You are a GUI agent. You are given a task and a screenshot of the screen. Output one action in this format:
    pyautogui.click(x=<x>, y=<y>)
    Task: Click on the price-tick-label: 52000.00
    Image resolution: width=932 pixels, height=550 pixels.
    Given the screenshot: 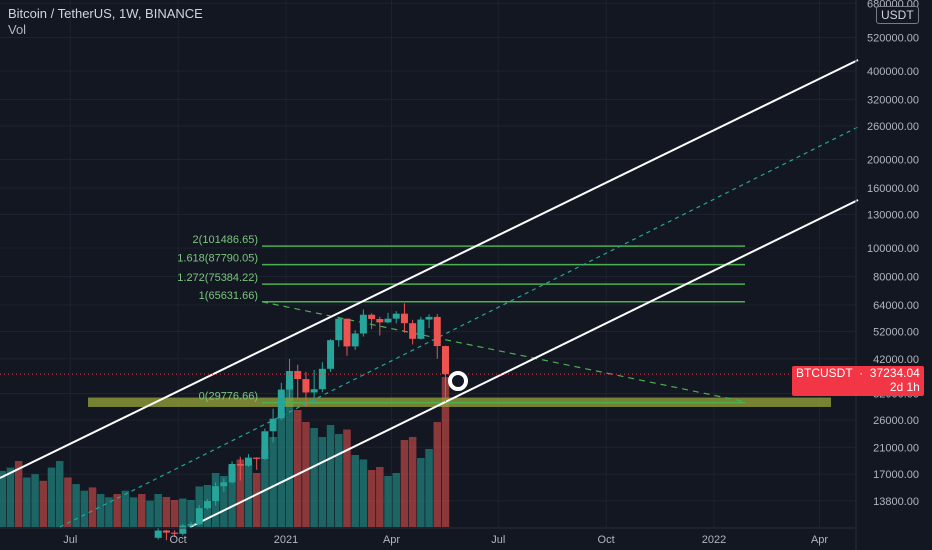 What is the action you would take?
    pyautogui.click(x=896, y=333)
    